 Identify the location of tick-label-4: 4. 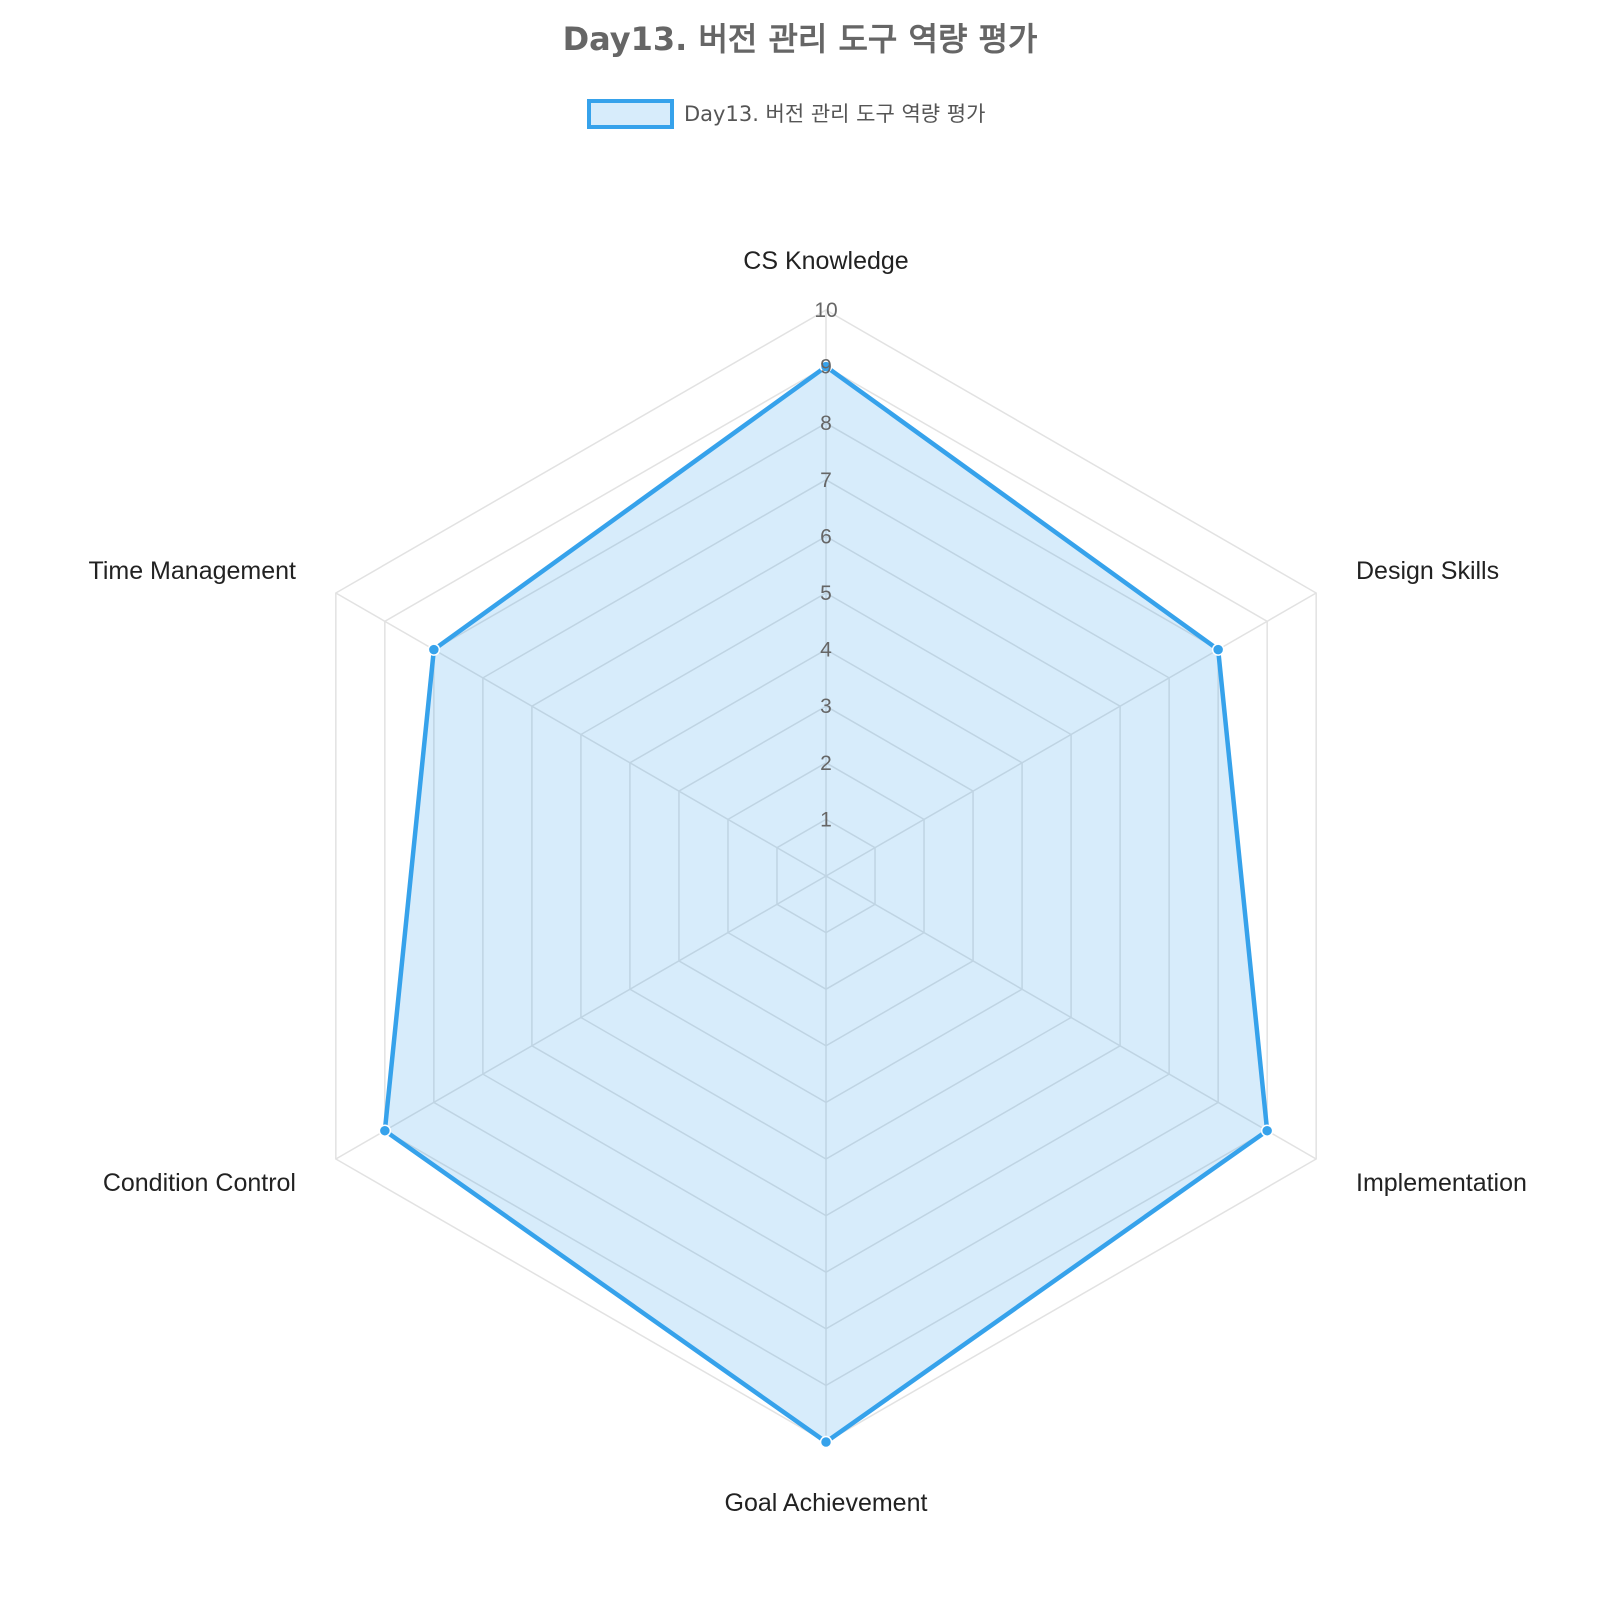
(826, 650).